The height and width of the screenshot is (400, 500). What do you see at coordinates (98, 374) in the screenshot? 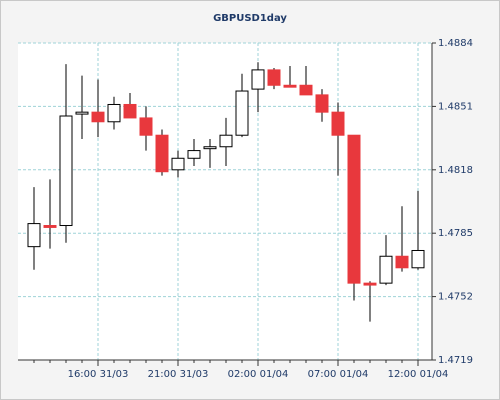
I see `x-tick-label: 16:00 31/03` at bounding box center [98, 374].